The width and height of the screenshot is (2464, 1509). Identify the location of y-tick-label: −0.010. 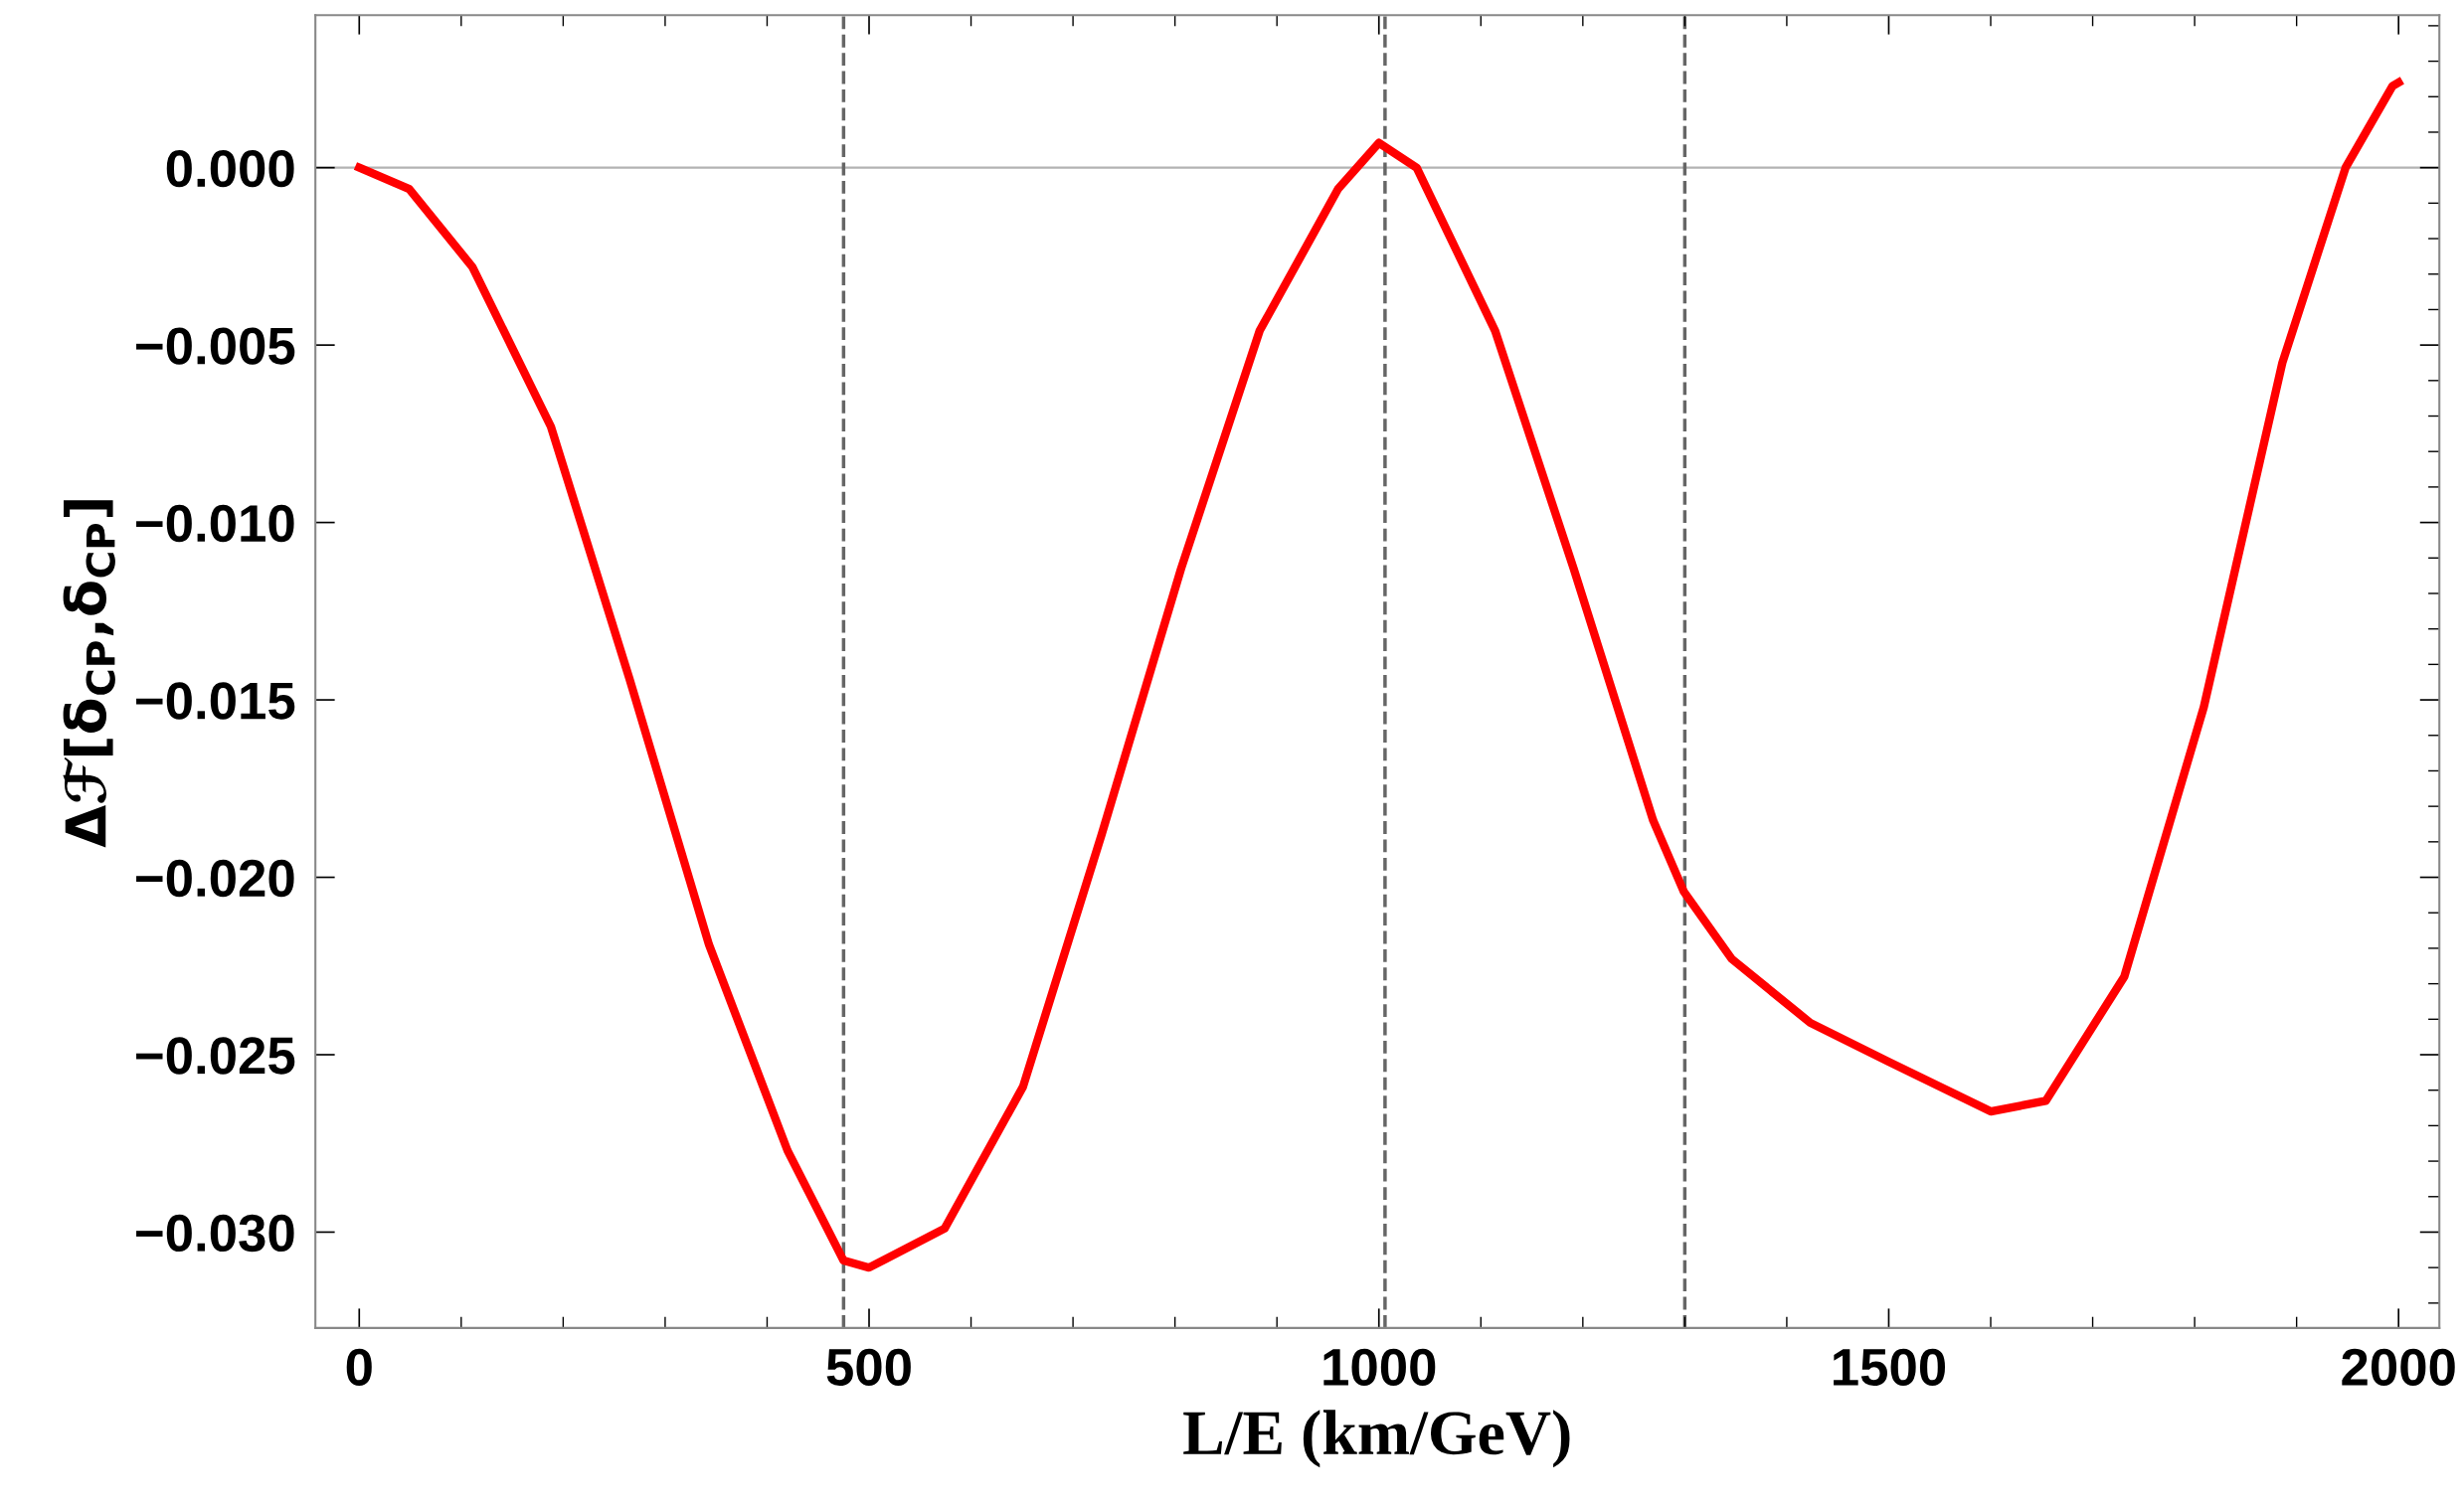
(215, 523).